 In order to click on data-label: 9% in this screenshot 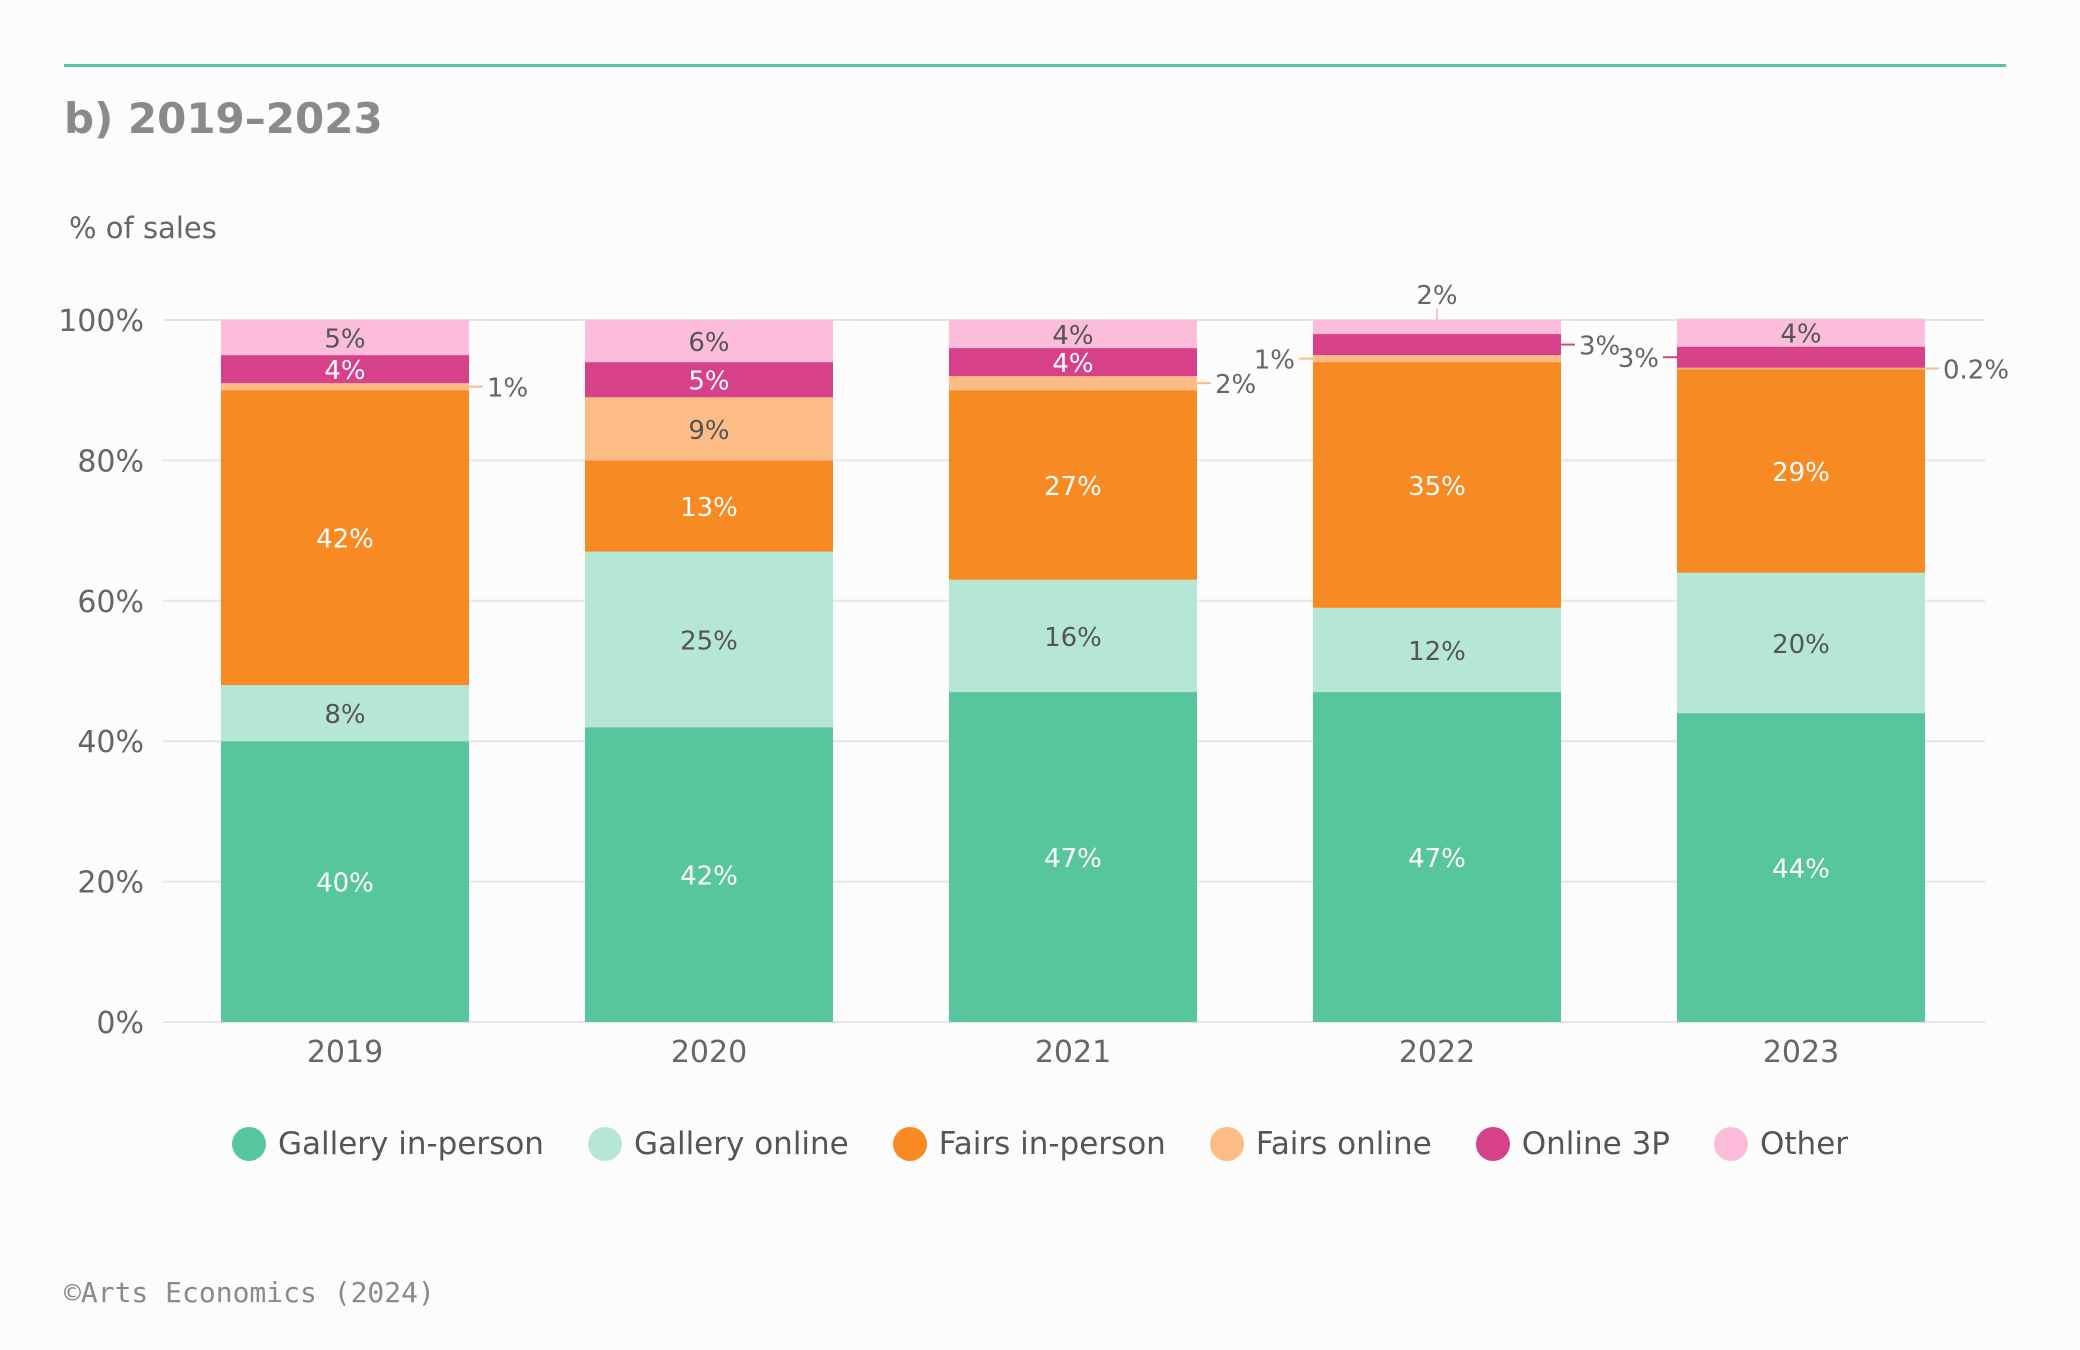, I will do `click(708, 431)`.